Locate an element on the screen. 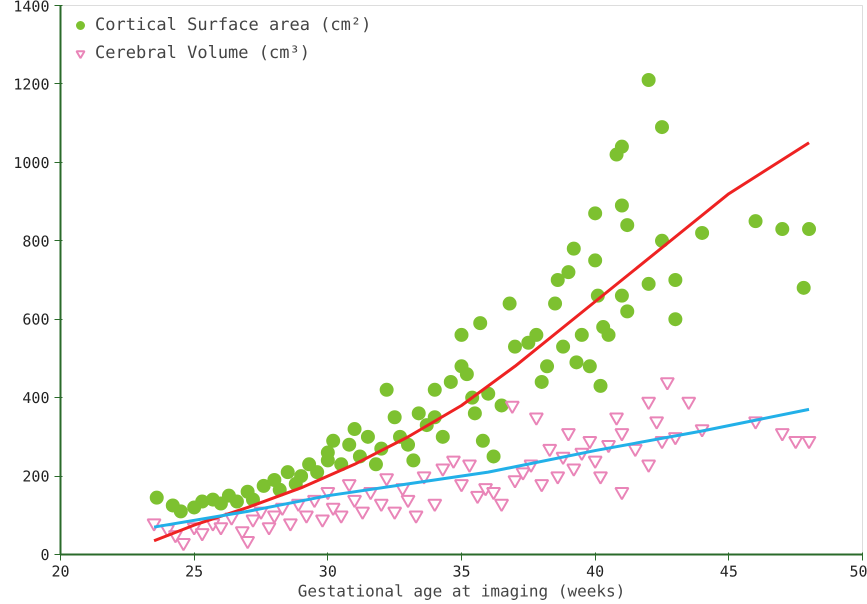 The image size is (867, 604). y-tick-label: 1400 is located at coordinates (31, 8).